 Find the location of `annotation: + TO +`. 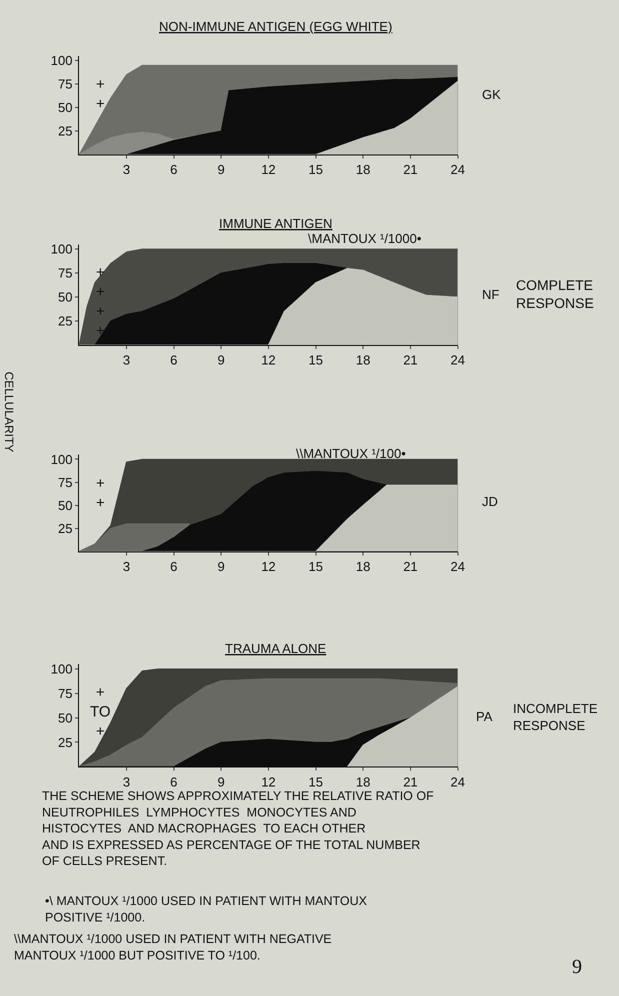

annotation: + TO + is located at coordinates (100, 712).